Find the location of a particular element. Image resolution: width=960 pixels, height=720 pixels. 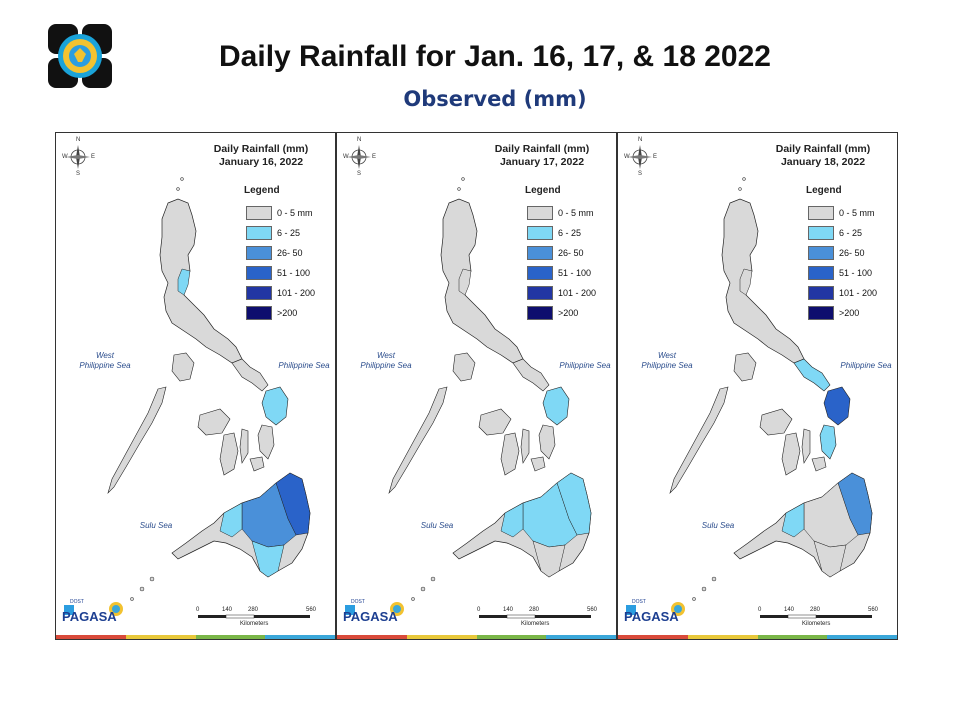

western-mindanao-region is located at coordinates (793, 520).